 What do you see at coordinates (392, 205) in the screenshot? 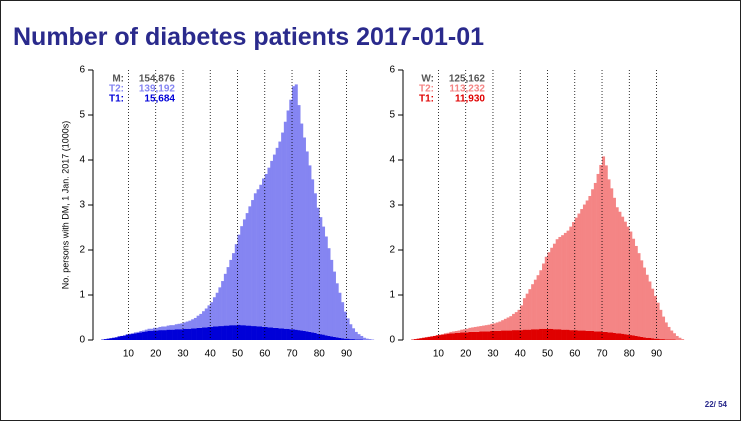
I see `y-tick-label: 3` at bounding box center [392, 205].